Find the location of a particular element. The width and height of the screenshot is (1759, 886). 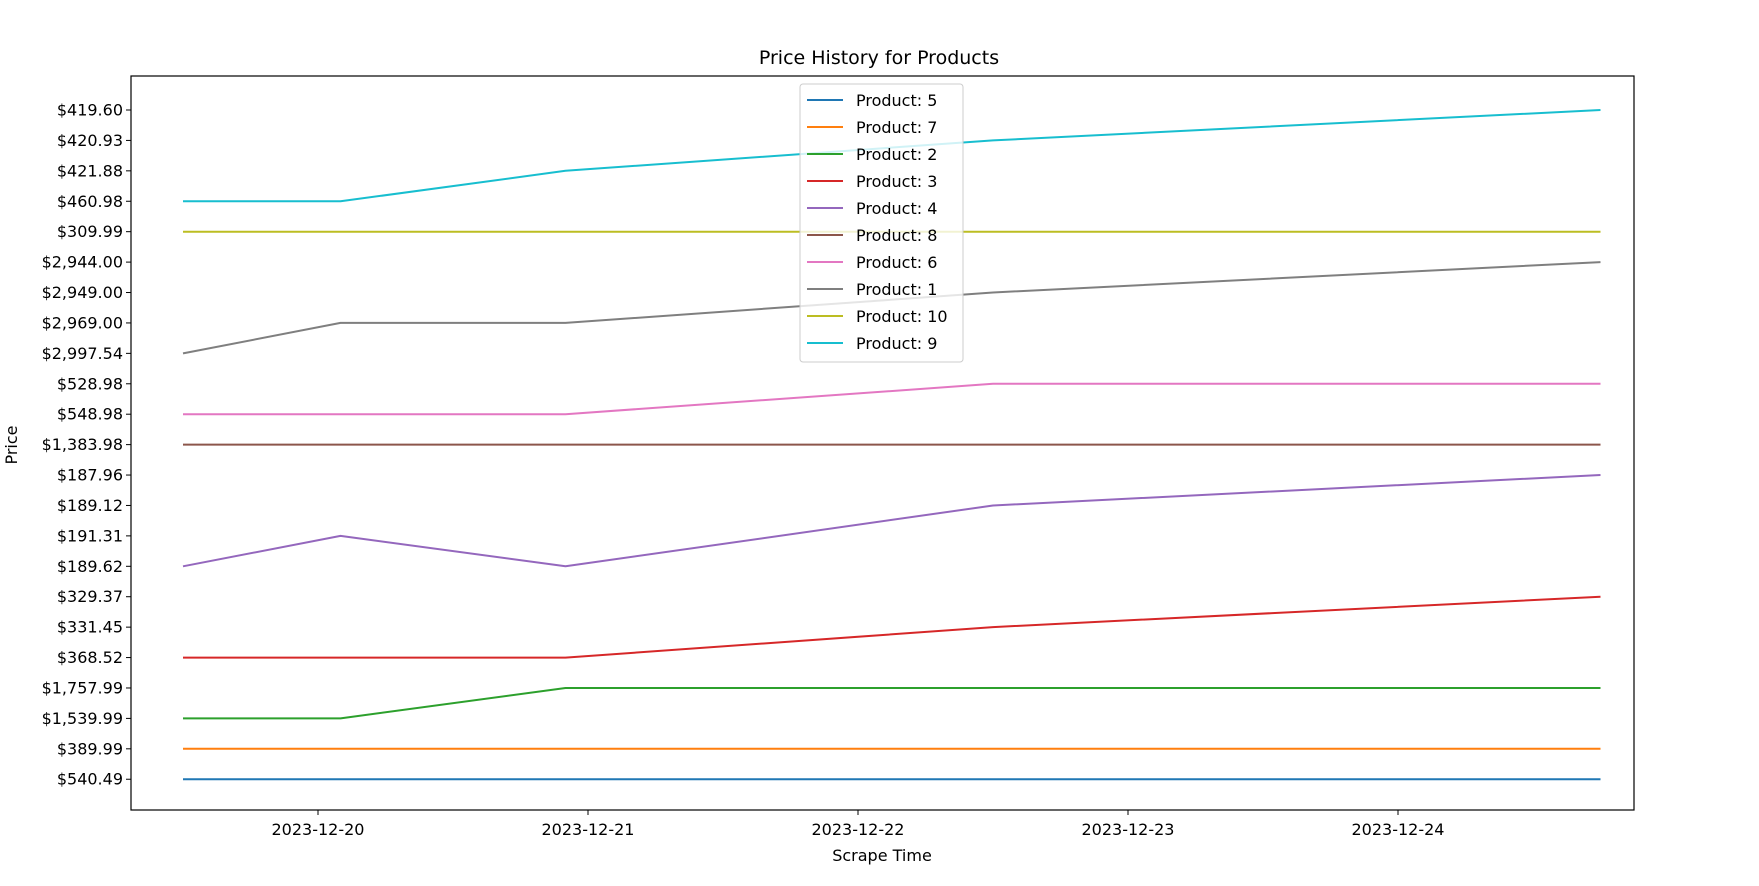

x-tick-label: 2023-12-23 is located at coordinates (1128, 829).